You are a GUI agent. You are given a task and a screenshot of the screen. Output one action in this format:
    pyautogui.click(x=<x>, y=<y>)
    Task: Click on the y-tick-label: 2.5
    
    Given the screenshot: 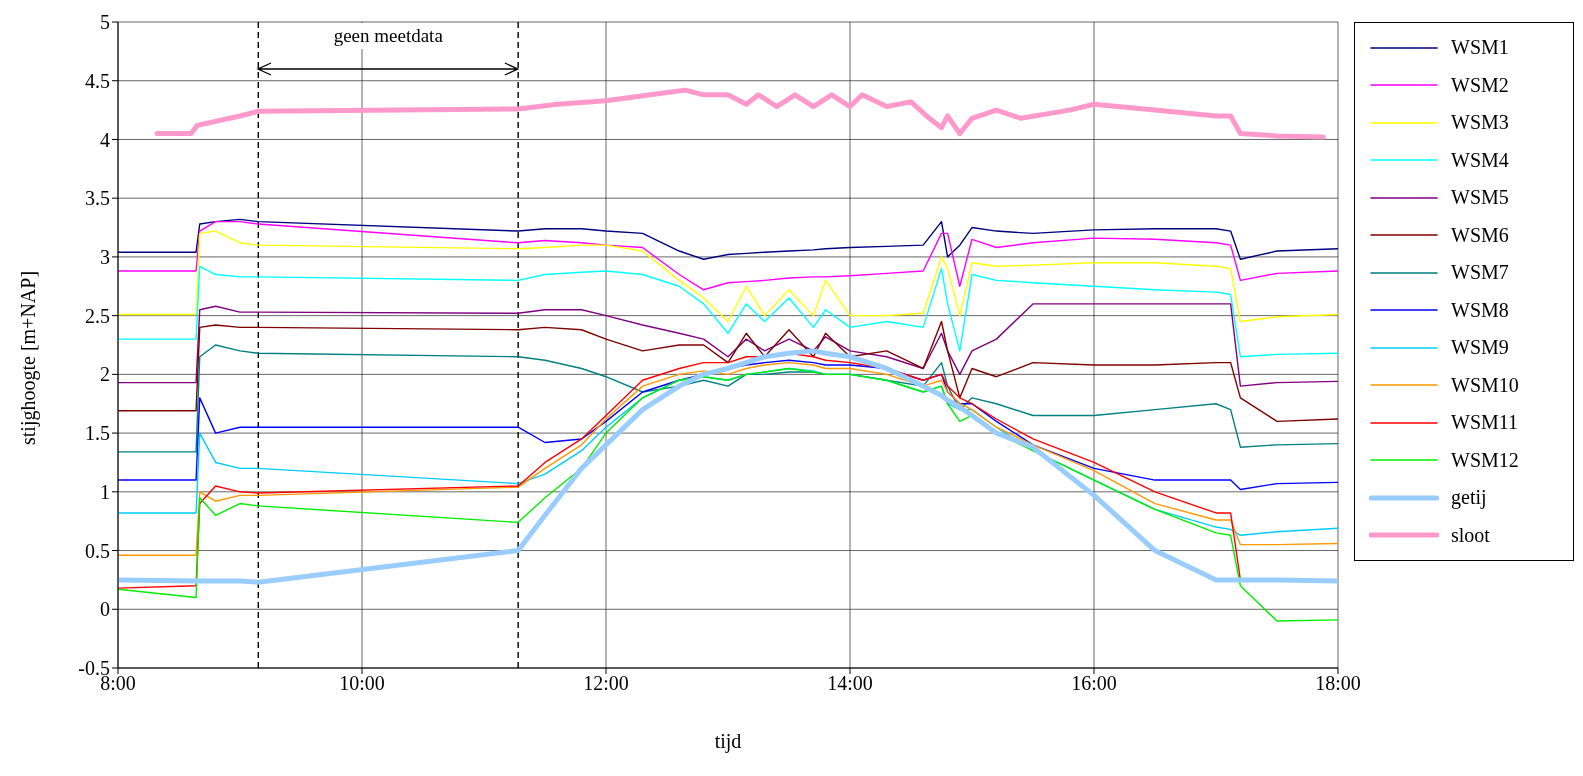 What is the action you would take?
    pyautogui.click(x=97, y=315)
    